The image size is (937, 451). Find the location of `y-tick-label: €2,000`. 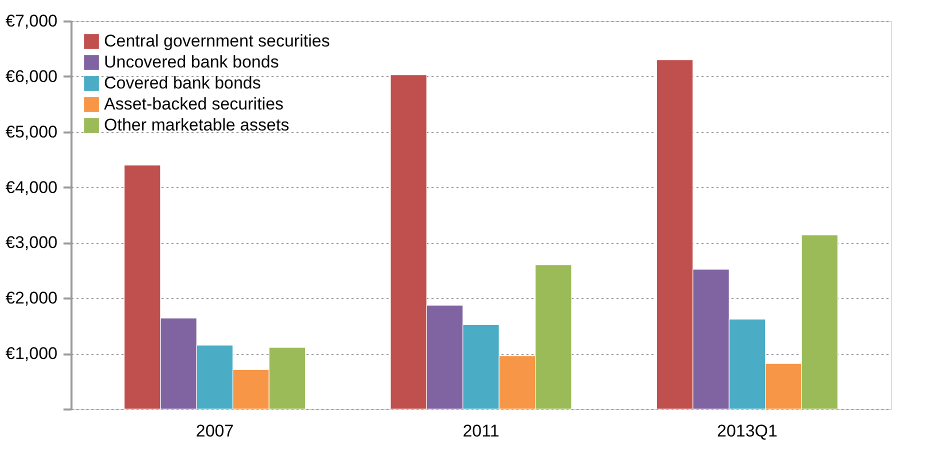

y-tick-label: €2,000 is located at coordinates (32, 298).